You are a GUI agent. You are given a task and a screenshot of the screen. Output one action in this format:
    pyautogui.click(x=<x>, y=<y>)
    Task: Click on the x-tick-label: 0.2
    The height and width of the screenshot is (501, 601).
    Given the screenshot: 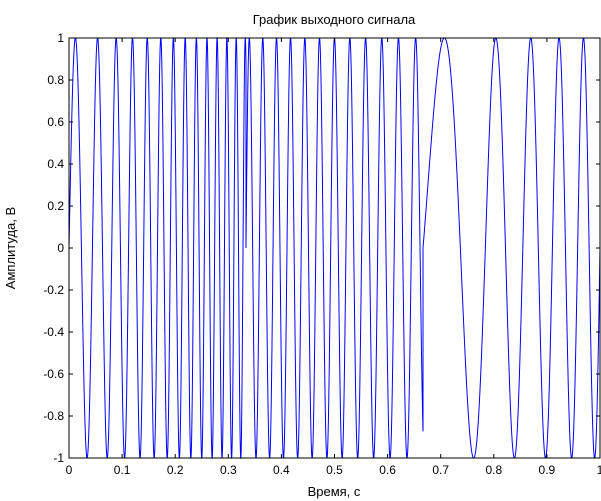 What is the action you would take?
    pyautogui.click(x=175, y=470)
    